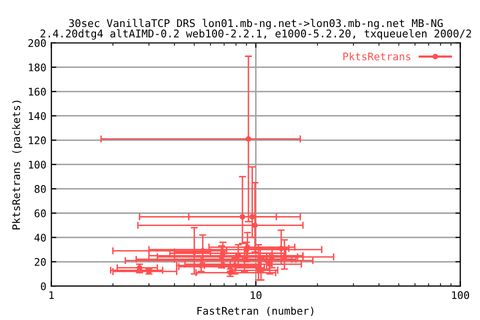 The height and width of the screenshot is (320, 480). Describe the element at coordinates (40, 213) in the screenshot. I see `y-tick-label: 60` at that location.